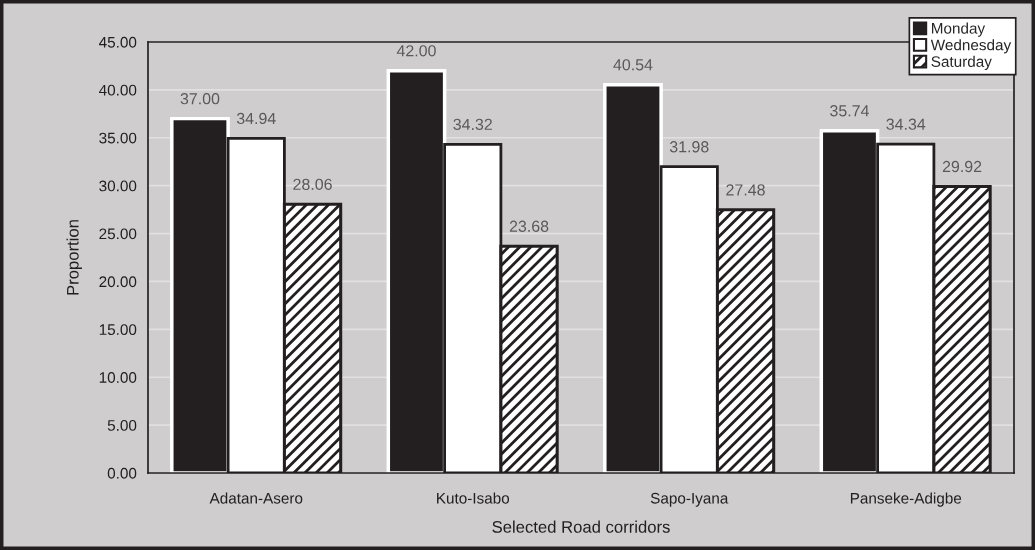 The width and height of the screenshot is (1035, 550). What do you see at coordinates (961, 62) in the screenshot?
I see `legend-label: Saturday` at bounding box center [961, 62].